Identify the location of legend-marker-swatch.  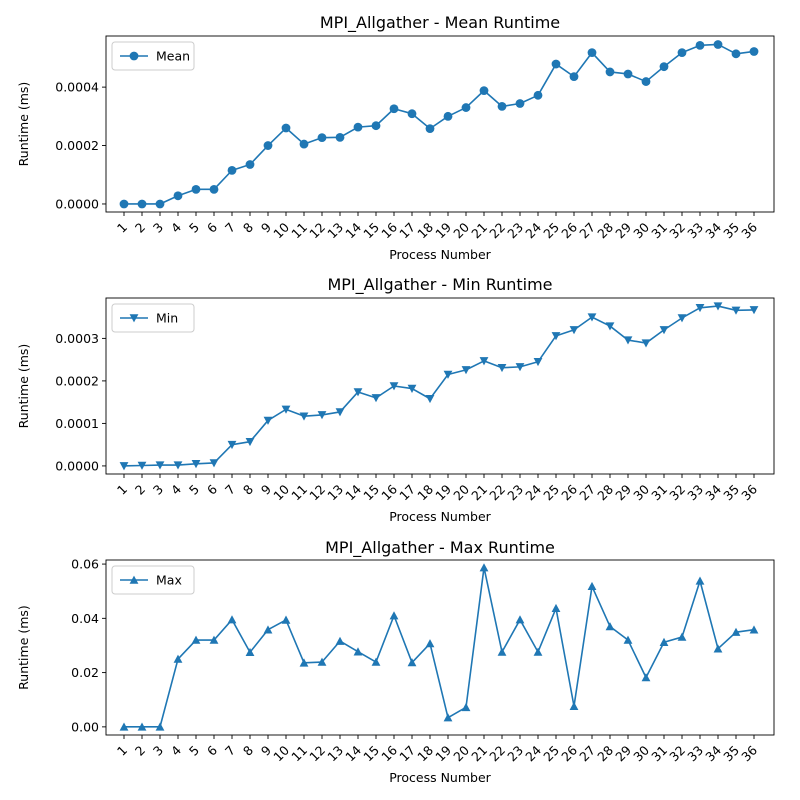
(134, 579).